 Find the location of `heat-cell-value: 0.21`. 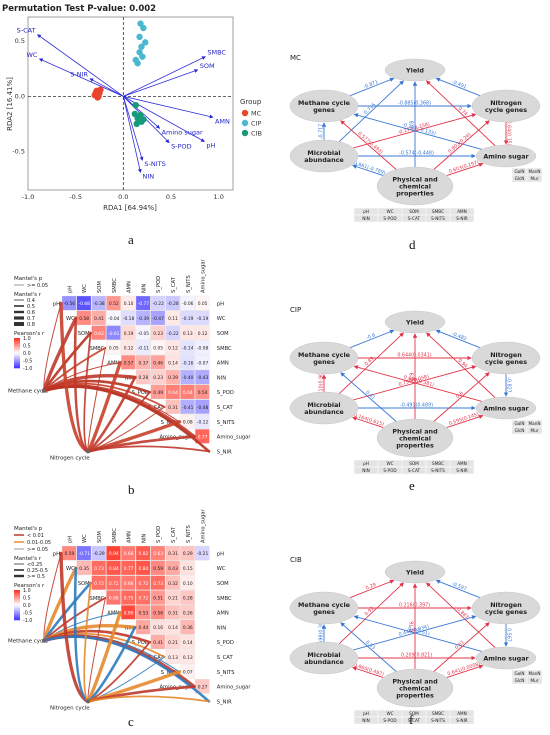

heat-cell-value: 0.21 is located at coordinates (173, 599).